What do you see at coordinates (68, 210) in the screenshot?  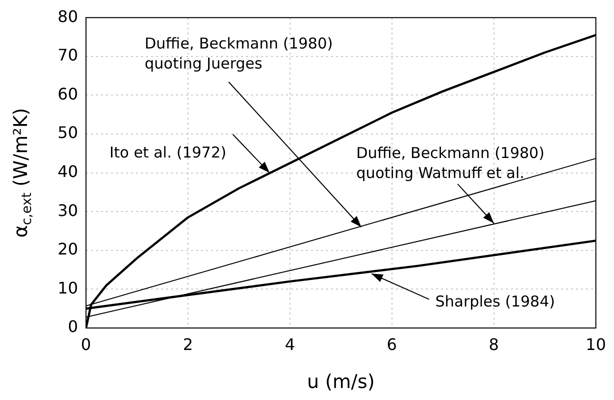 I see `y-tick-label: 30` at bounding box center [68, 210].